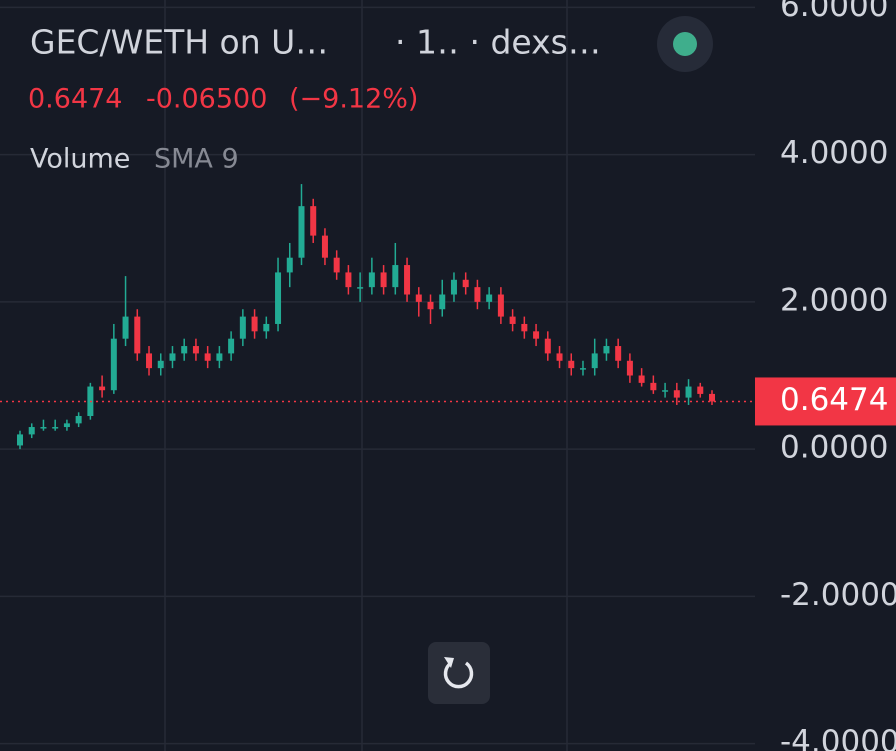 The height and width of the screenshot is (751, 896). Describe the element at coordinates (838, 737) in the screenshot. I see `y-tick-label: -4.0000` at that location.